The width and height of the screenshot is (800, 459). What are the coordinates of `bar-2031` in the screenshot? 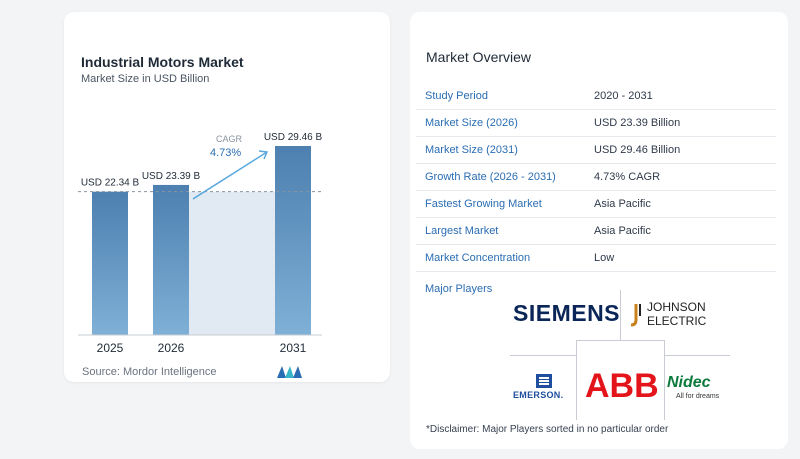 It's located at (293, 240).